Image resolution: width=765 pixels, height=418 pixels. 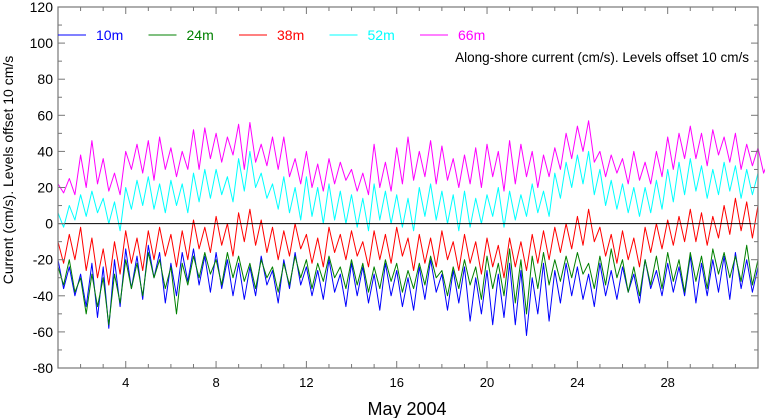 What do you see at coordinates (290, 35) in the screenshot?
I see `legend-label-38m: 38m` at bounding box center [290, 35].